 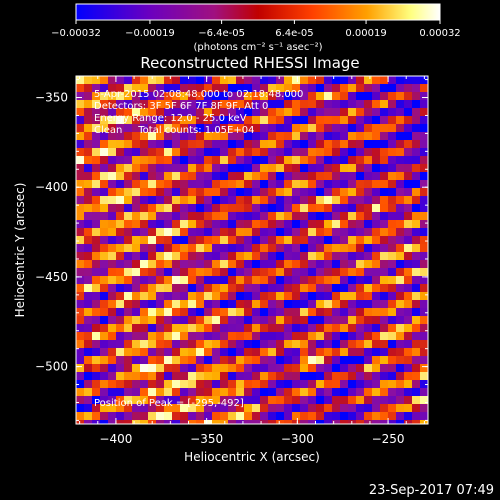 I want to click on y-tick-label: −350, so click(x=51, y=98).